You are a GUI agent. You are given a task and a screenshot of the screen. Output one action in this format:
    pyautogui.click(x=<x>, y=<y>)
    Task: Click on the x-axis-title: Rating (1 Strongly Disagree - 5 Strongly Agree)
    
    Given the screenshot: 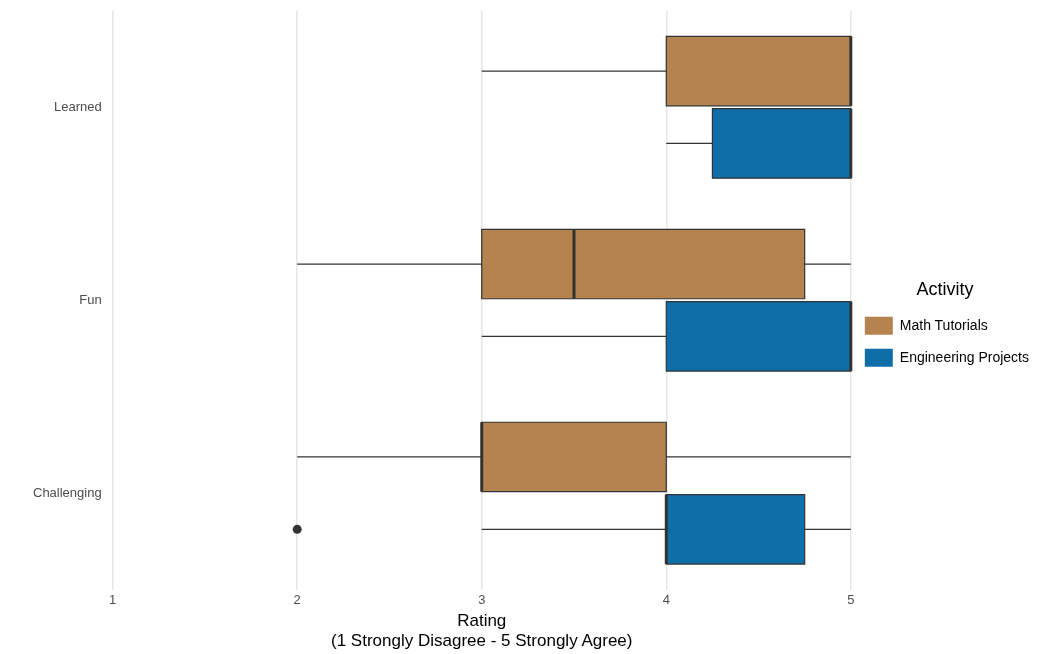 What is the action you would take?
    pyautogui.click(x=482, y=631)
    